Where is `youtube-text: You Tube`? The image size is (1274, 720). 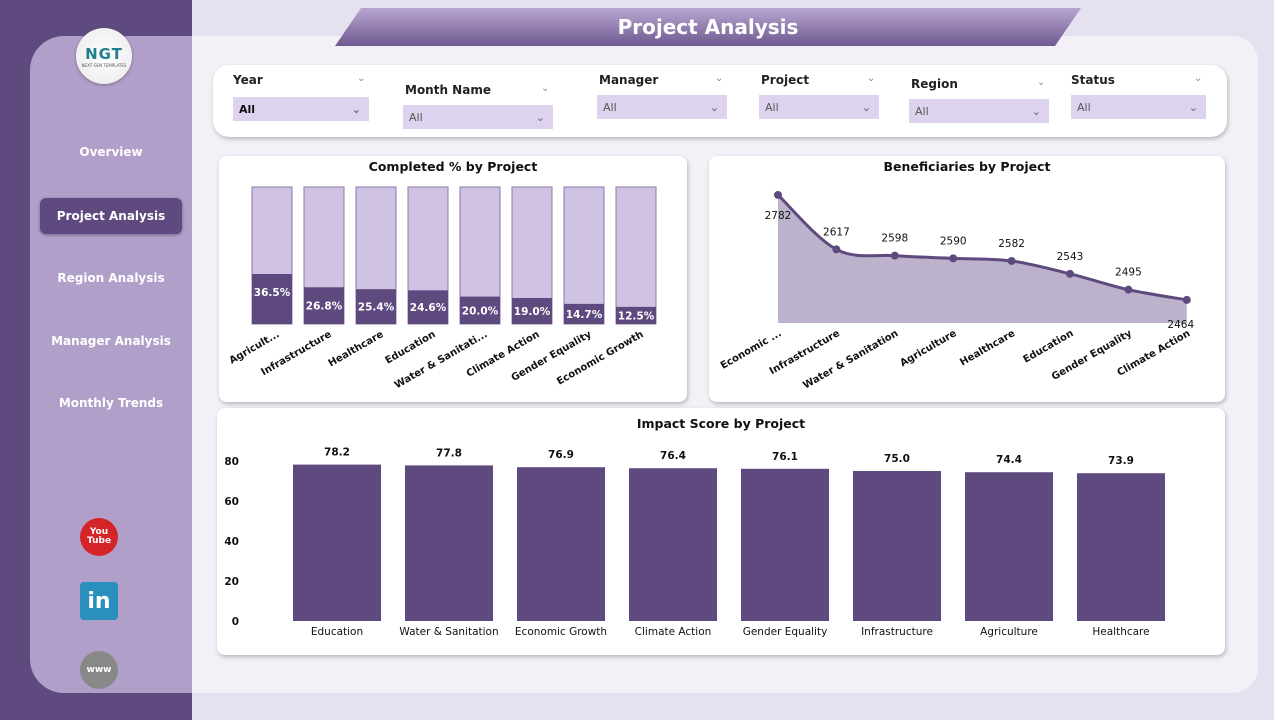
youtube-text: You Tube is located at coordinates (99, 536).